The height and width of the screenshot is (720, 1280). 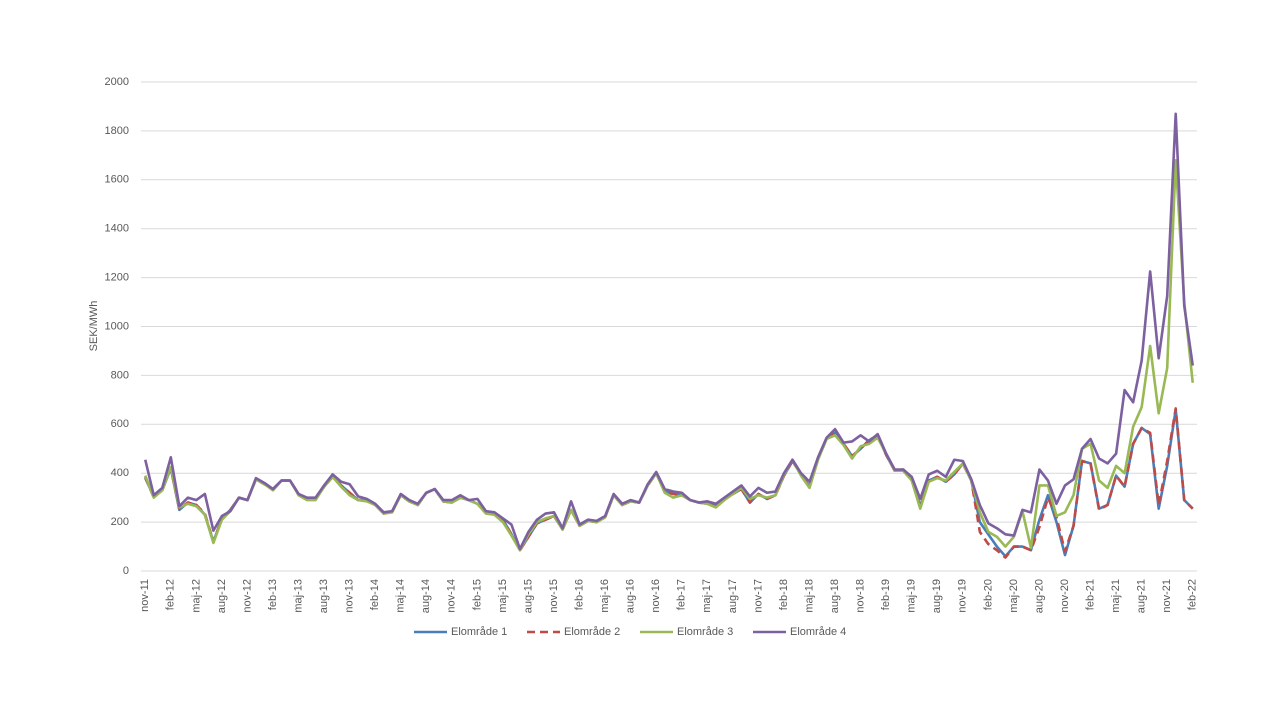 I want to click on x-tick-label: aug-19, so click(x=937, y=596).